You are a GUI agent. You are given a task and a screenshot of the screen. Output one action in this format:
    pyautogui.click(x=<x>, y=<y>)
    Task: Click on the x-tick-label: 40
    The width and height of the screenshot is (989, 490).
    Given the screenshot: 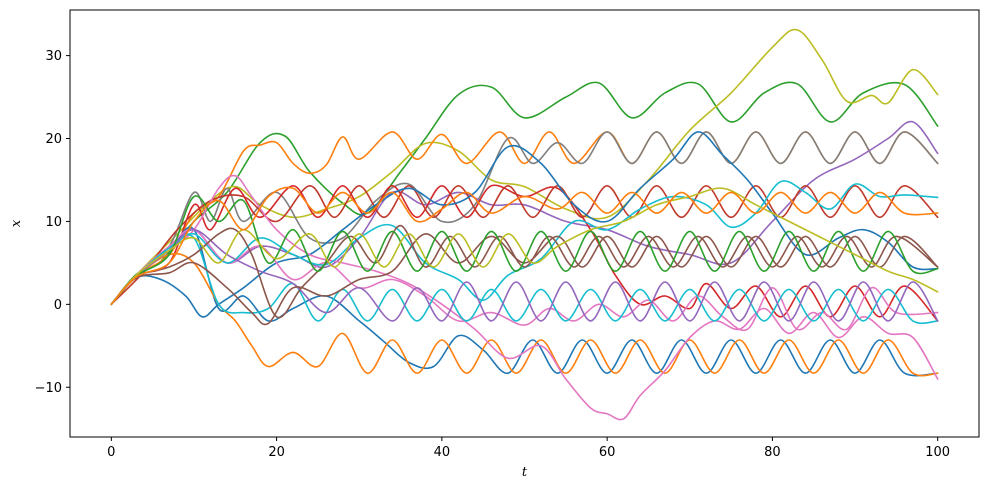 What is the action you would take?
    pyautogui.click(x=442, y=452)
    